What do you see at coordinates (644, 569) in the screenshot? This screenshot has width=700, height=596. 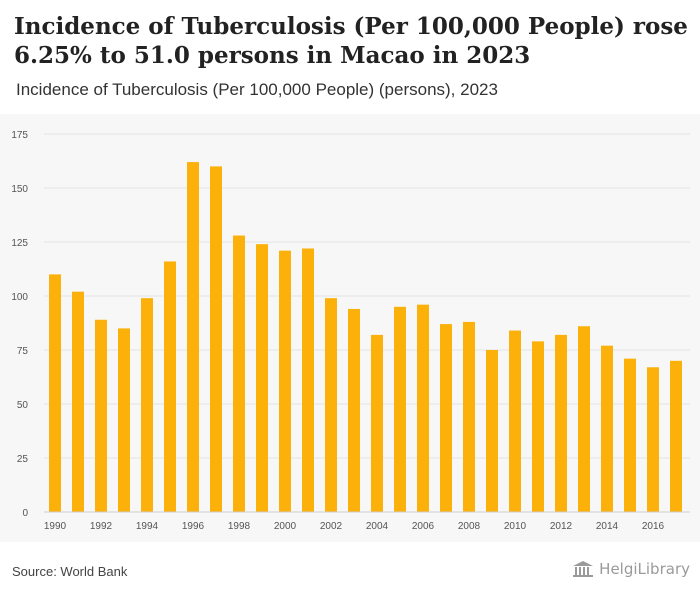 I see `brand-name: HelgiLibrary` at bounding box center [644, 569].